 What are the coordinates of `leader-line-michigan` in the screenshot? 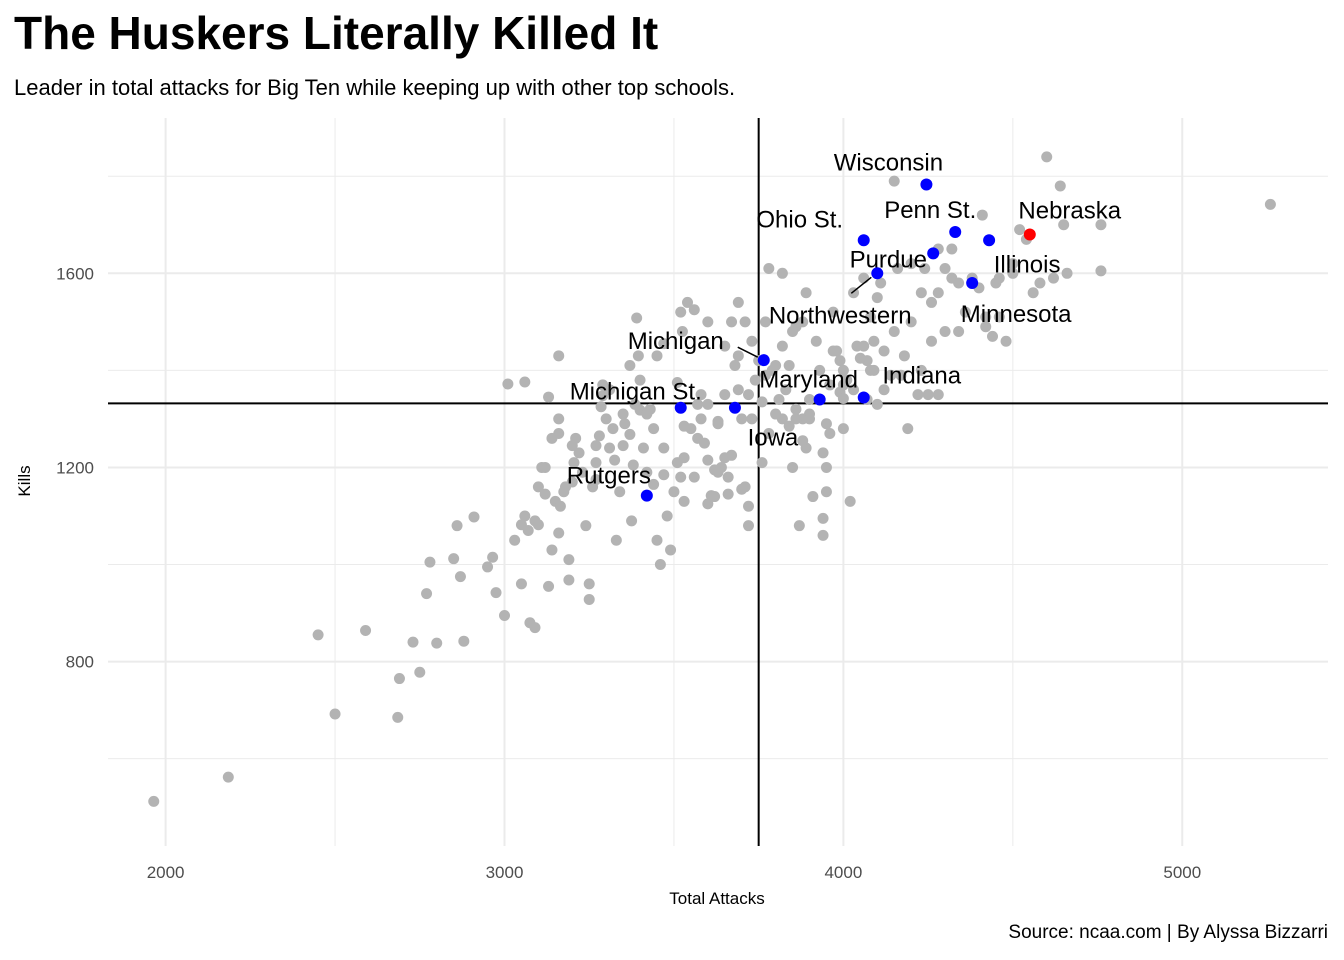 It's located at (748, 352).